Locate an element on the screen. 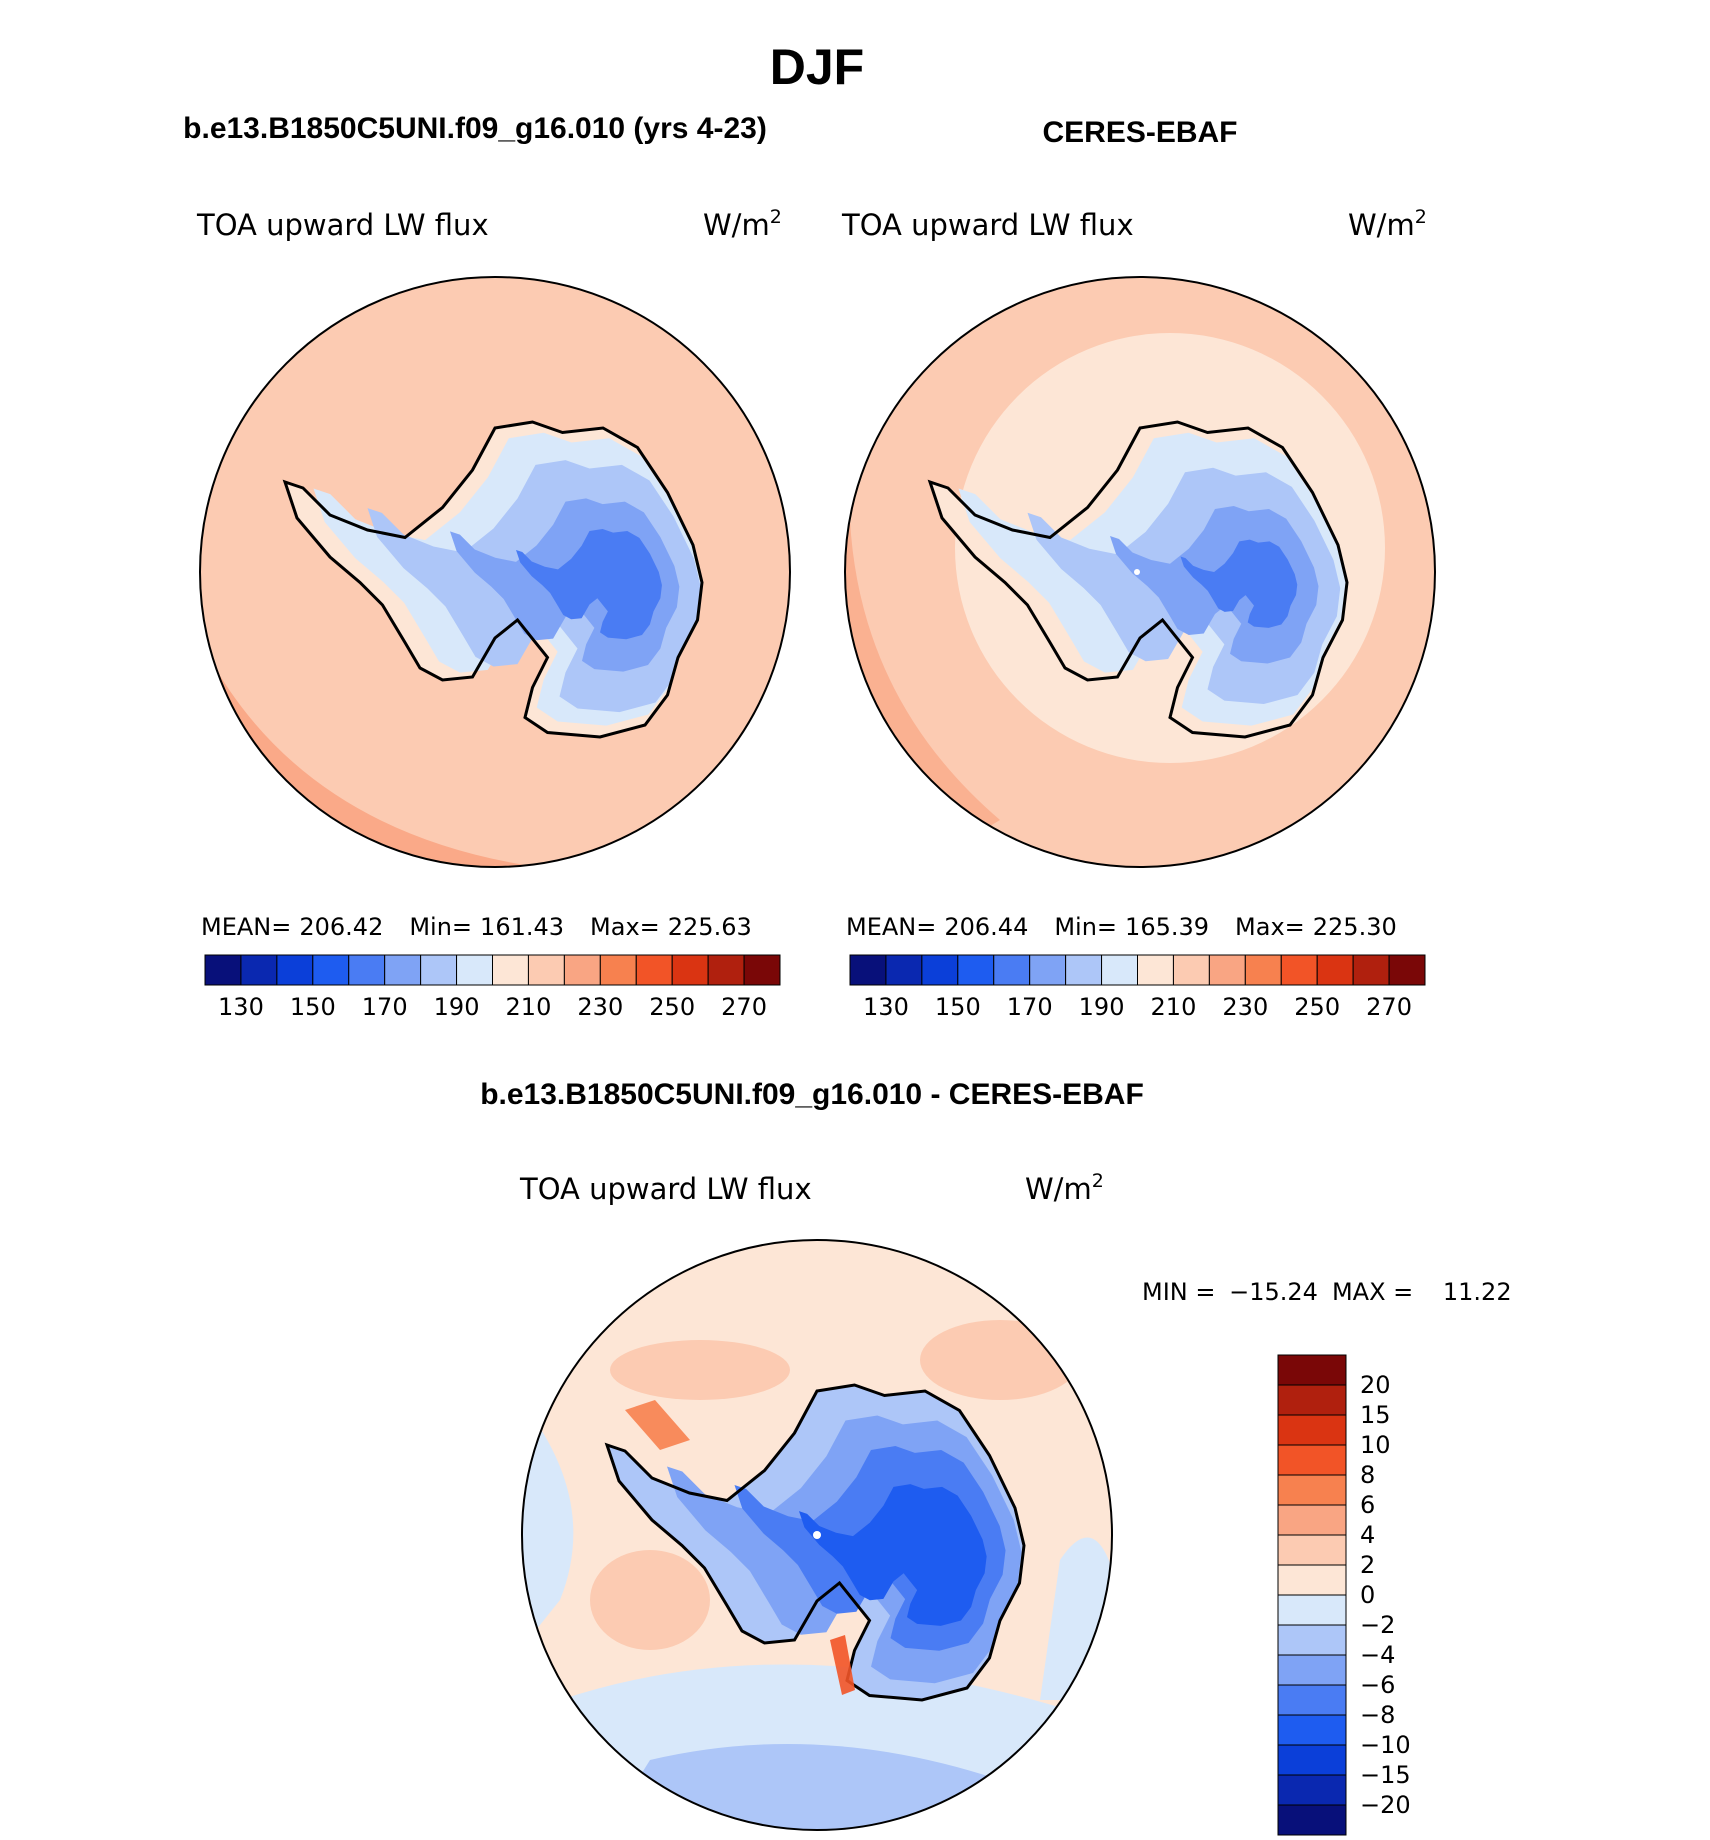 This screenshot has height=1840, width=1710. colorbar-tick-label: 4 is located at coordinates (1367, 1535).